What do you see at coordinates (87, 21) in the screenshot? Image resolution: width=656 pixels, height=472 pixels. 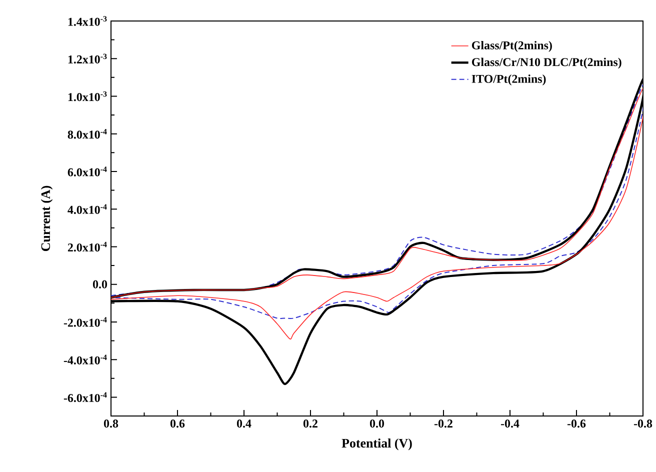 I see `y-tick-label: 1.4x10$^{-3}$` at bounding box center [87, 21].